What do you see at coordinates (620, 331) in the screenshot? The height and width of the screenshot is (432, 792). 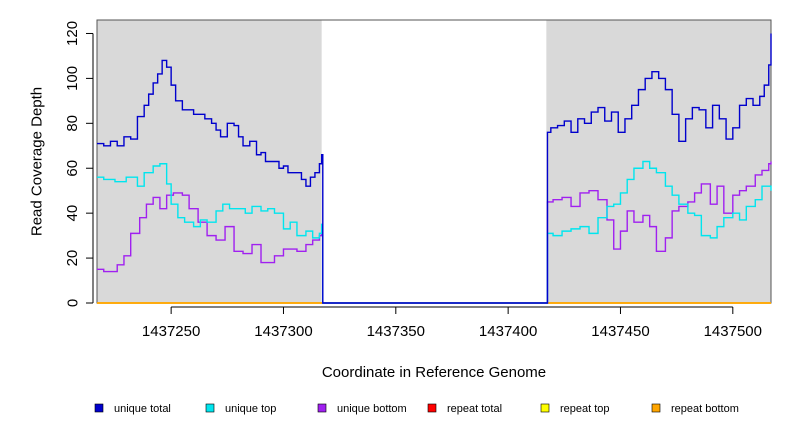 I see `x-tick-label: 1437450` at bounding box center [620, 331].